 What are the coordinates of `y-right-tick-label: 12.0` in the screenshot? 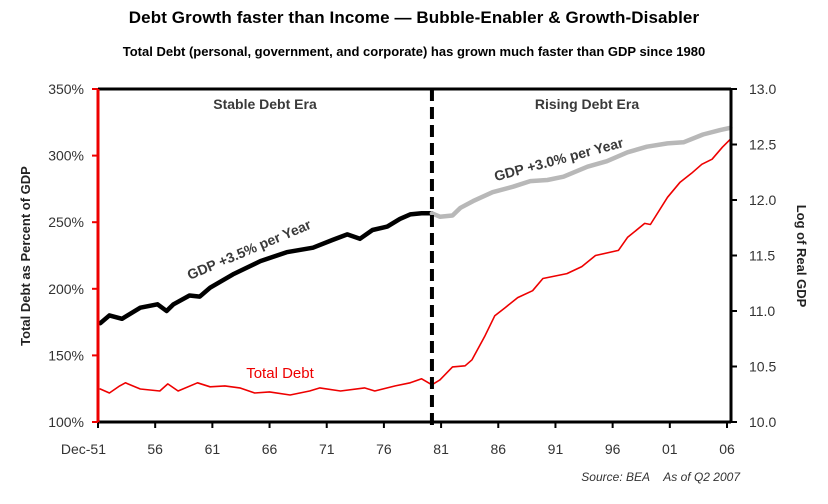 It's located at (762, 200).